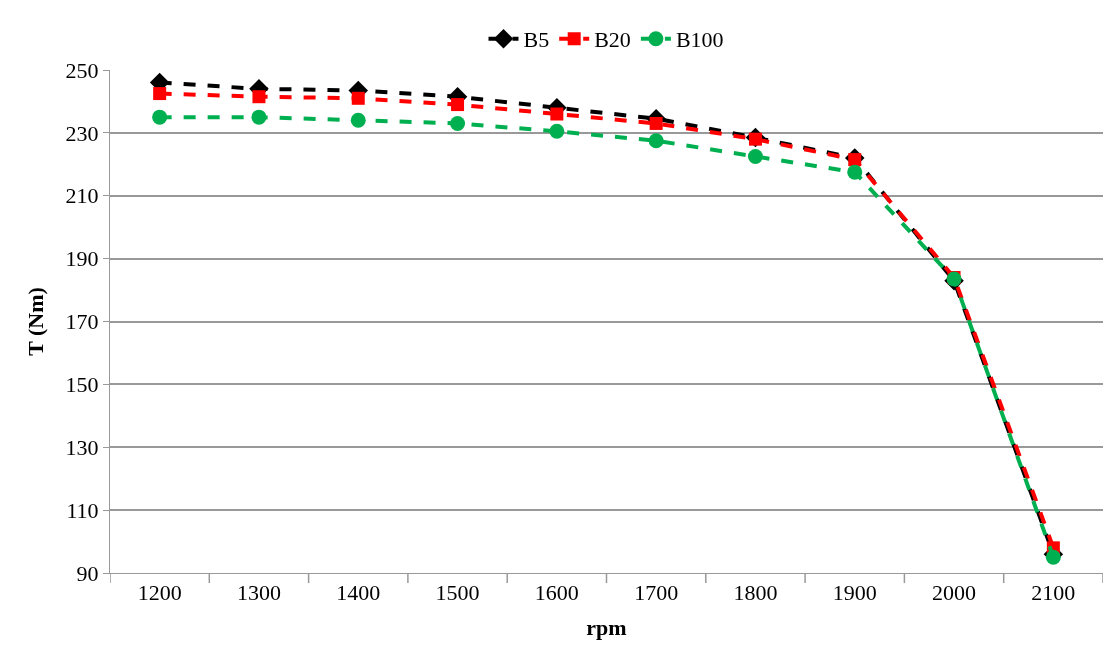 The height and width of the screenshot is (648, 1118). What do you see at coordinates (457, 593) in the screenshot?
I see `x-tick-label: 1500` at bounding box center [457, 593].